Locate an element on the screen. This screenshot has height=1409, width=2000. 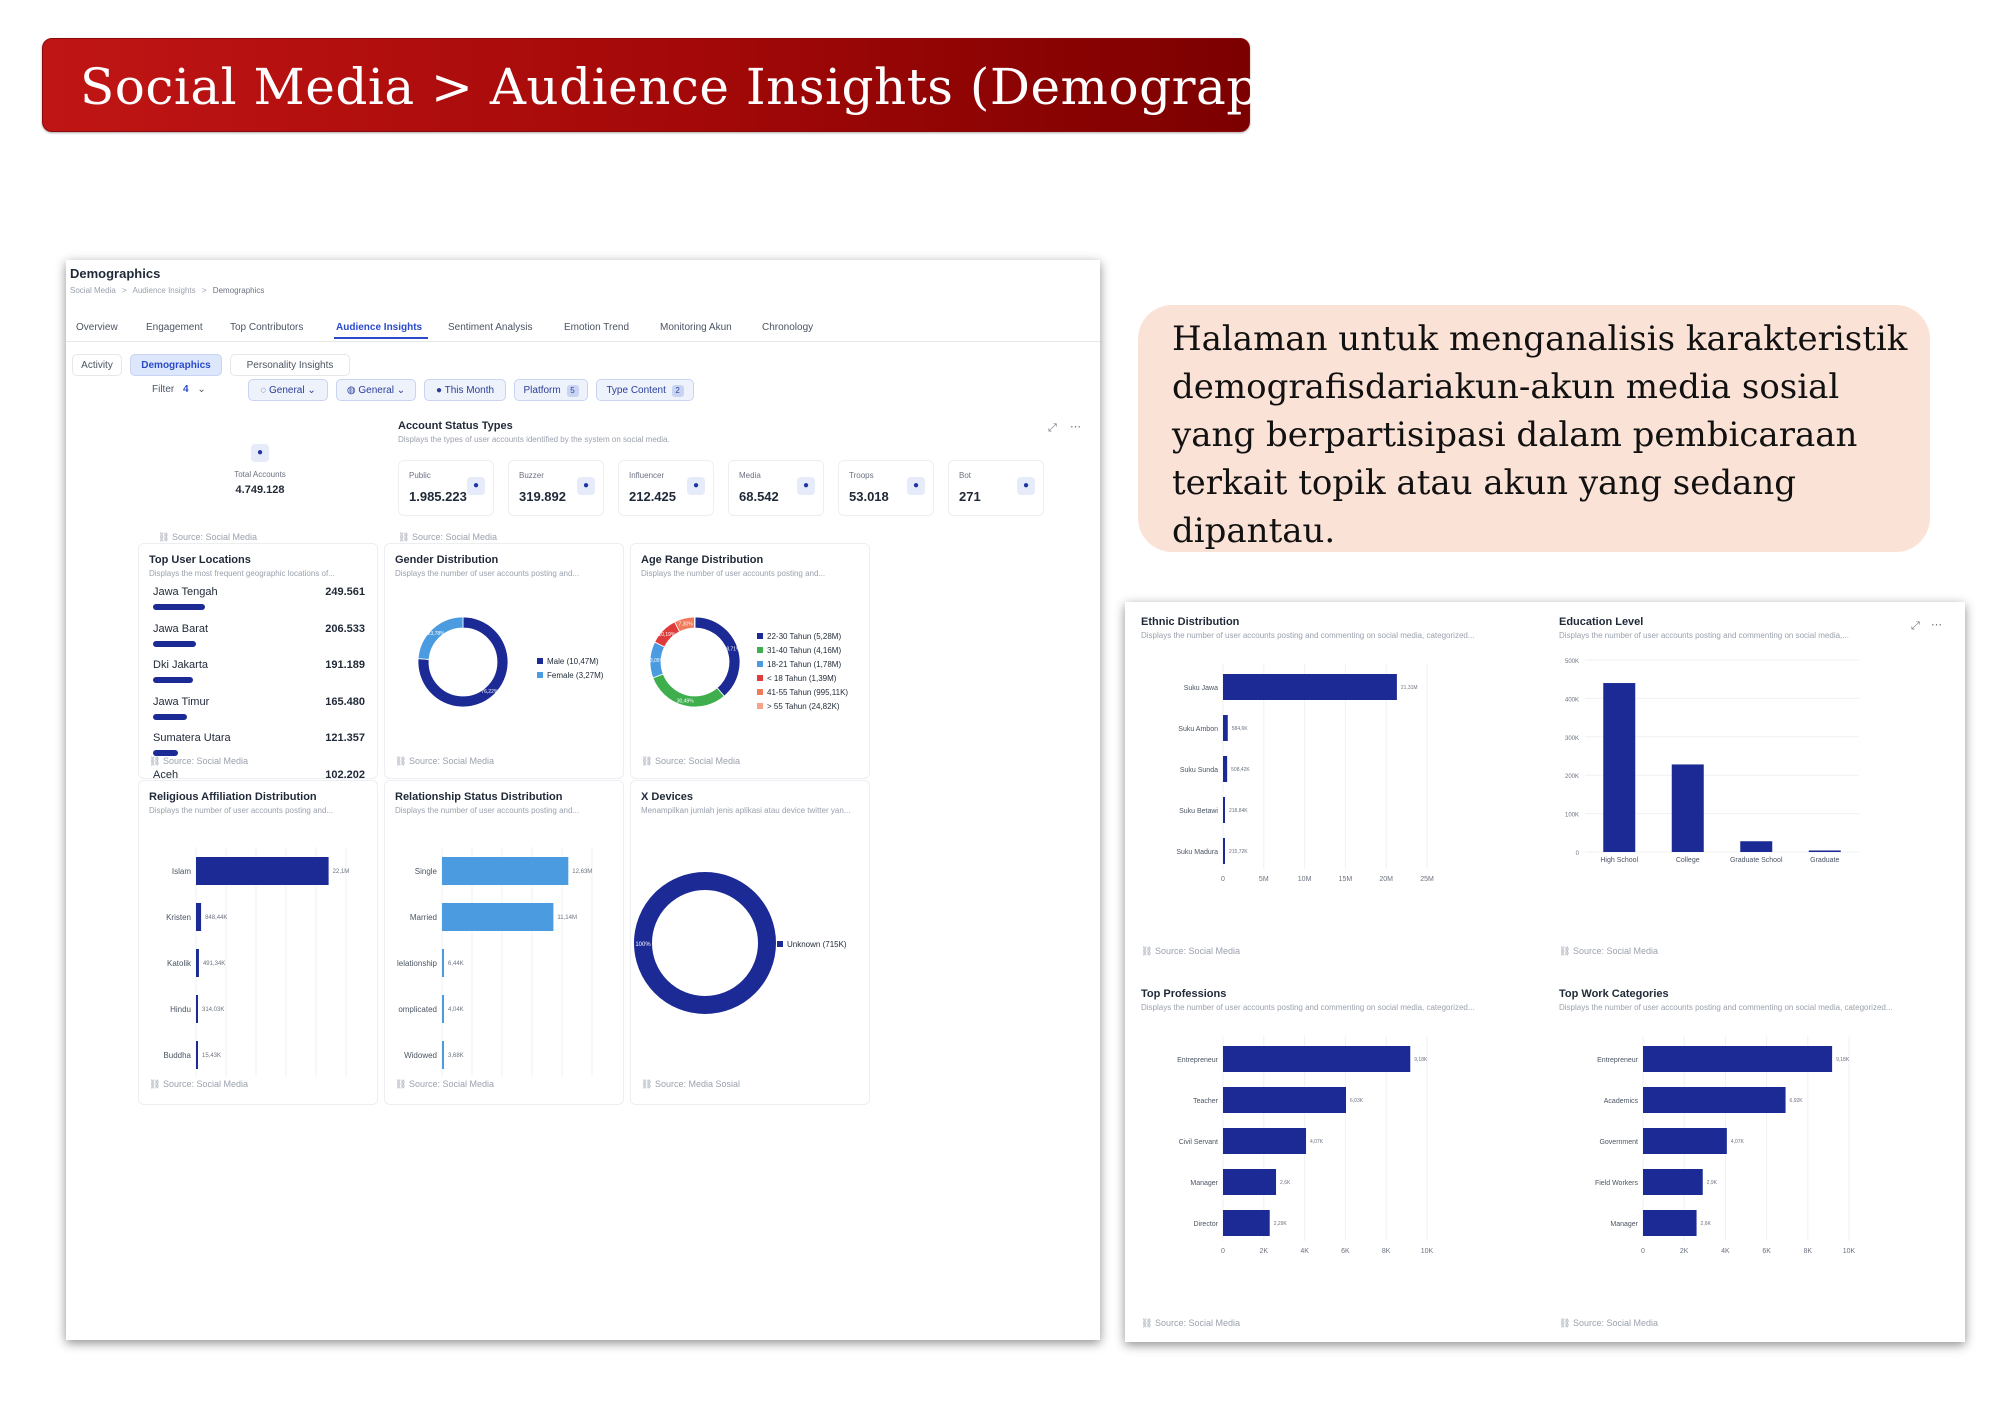
legend-item: 22-30 Tahun (5,28M) is located at coordinates (804, 636).